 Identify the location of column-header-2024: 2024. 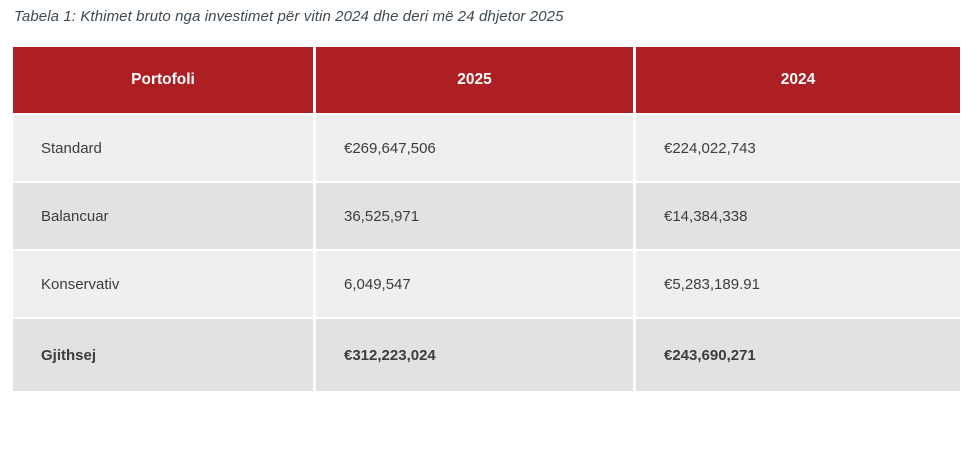
(798, 81).